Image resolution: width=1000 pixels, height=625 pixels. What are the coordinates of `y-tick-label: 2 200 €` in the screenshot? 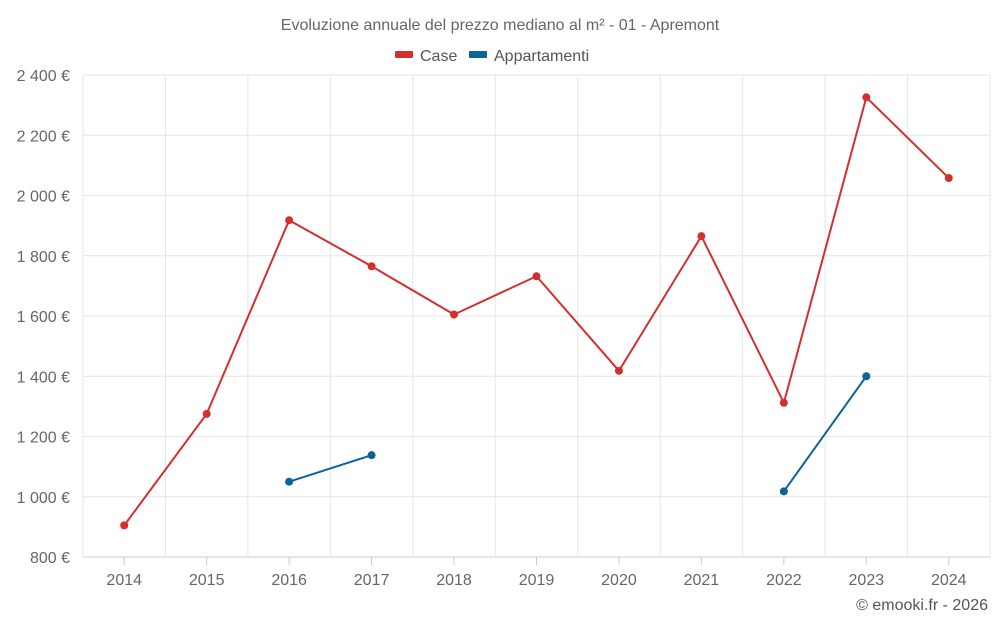 It's located at (43, 136).